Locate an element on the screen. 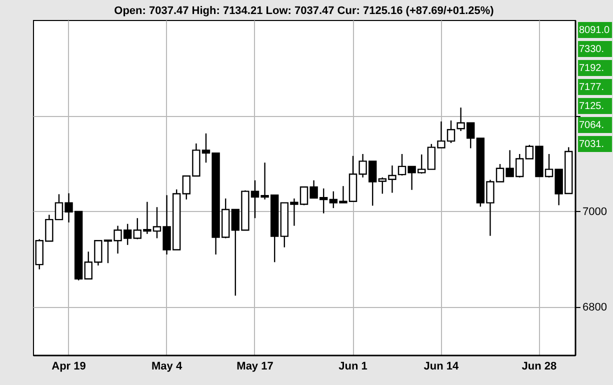  x-tick-label: Jun 1 is located at coordinates (353, 366).